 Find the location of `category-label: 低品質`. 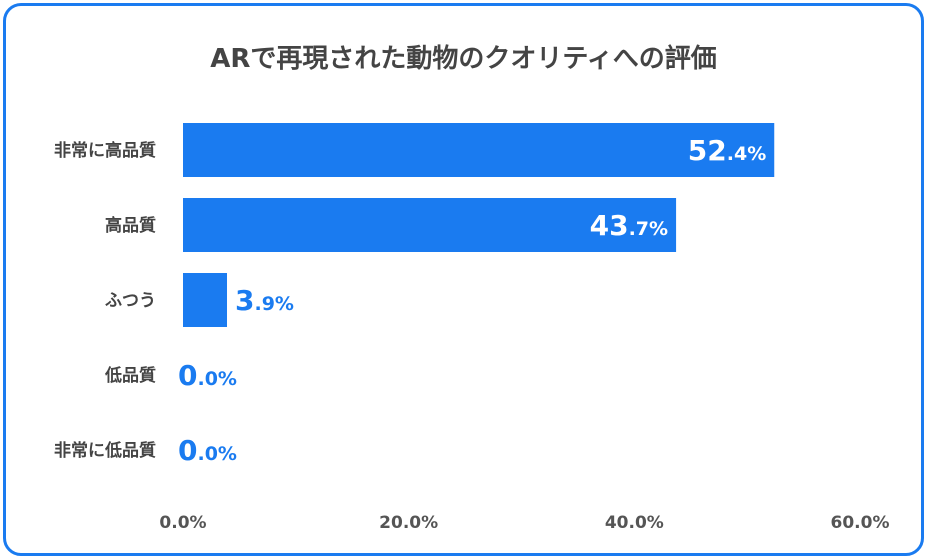

category-label: 低品質 is located at coordinates (130, 375).